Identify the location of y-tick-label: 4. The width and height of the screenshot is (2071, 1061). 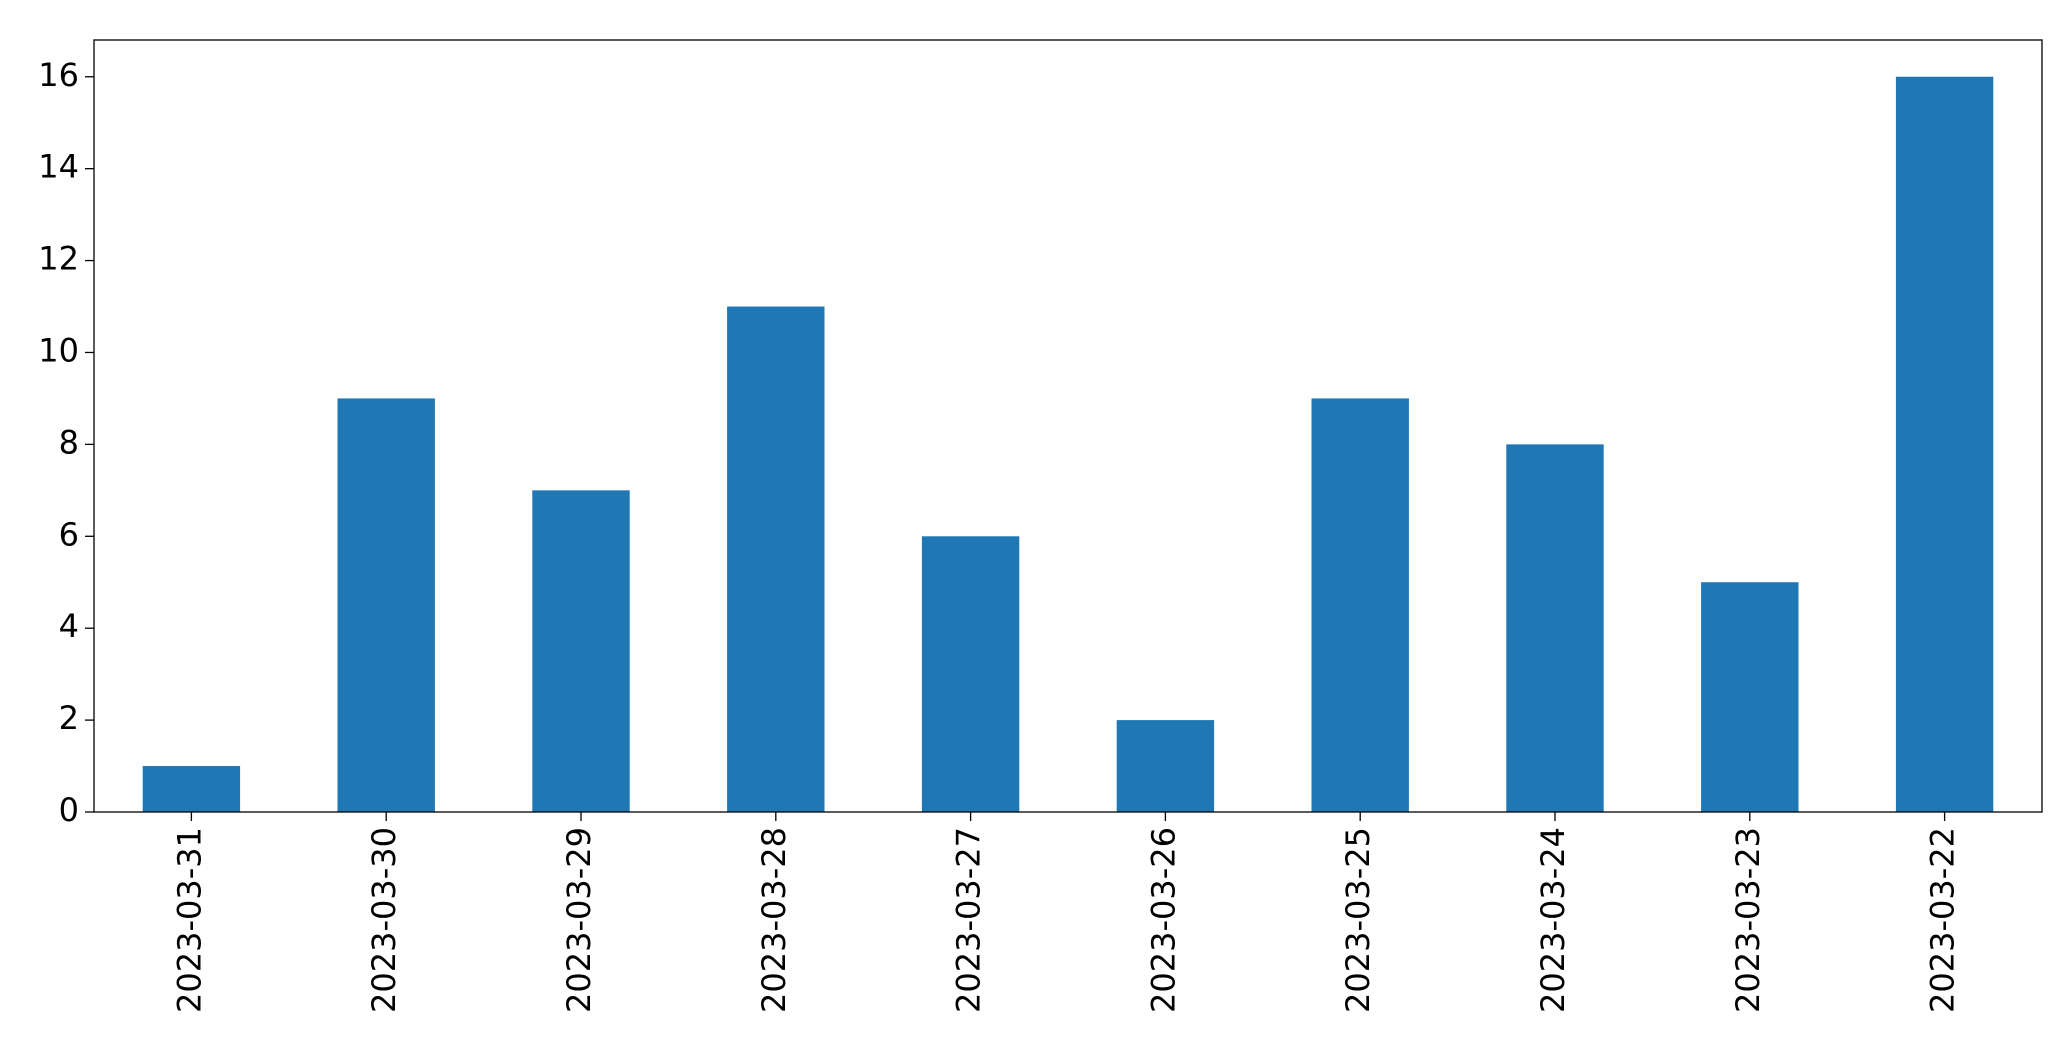
(69, 626).